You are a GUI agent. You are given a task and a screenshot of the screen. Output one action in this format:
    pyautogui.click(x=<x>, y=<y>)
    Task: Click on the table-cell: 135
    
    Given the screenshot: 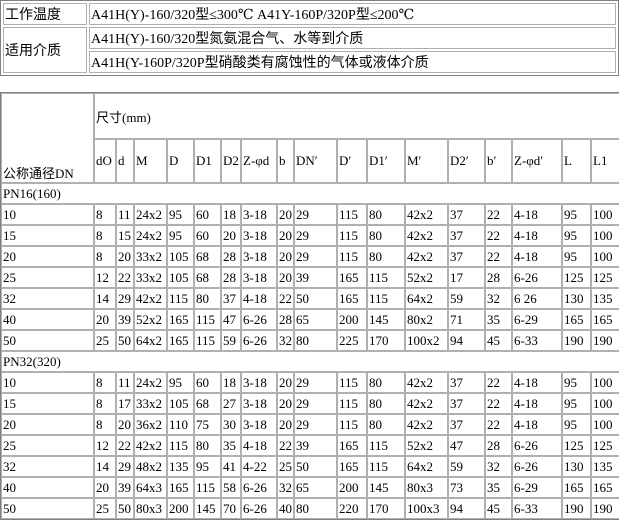 What is the action you would take?
    pyautogui.click(x=605, y=466)
    